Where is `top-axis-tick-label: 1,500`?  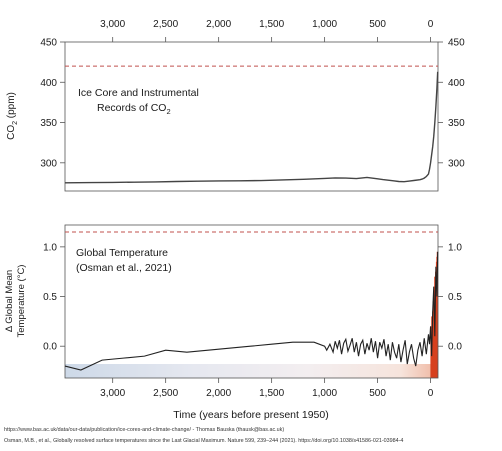 top-axis-tick-label: 1,500 is located at coordinates (271, 24).